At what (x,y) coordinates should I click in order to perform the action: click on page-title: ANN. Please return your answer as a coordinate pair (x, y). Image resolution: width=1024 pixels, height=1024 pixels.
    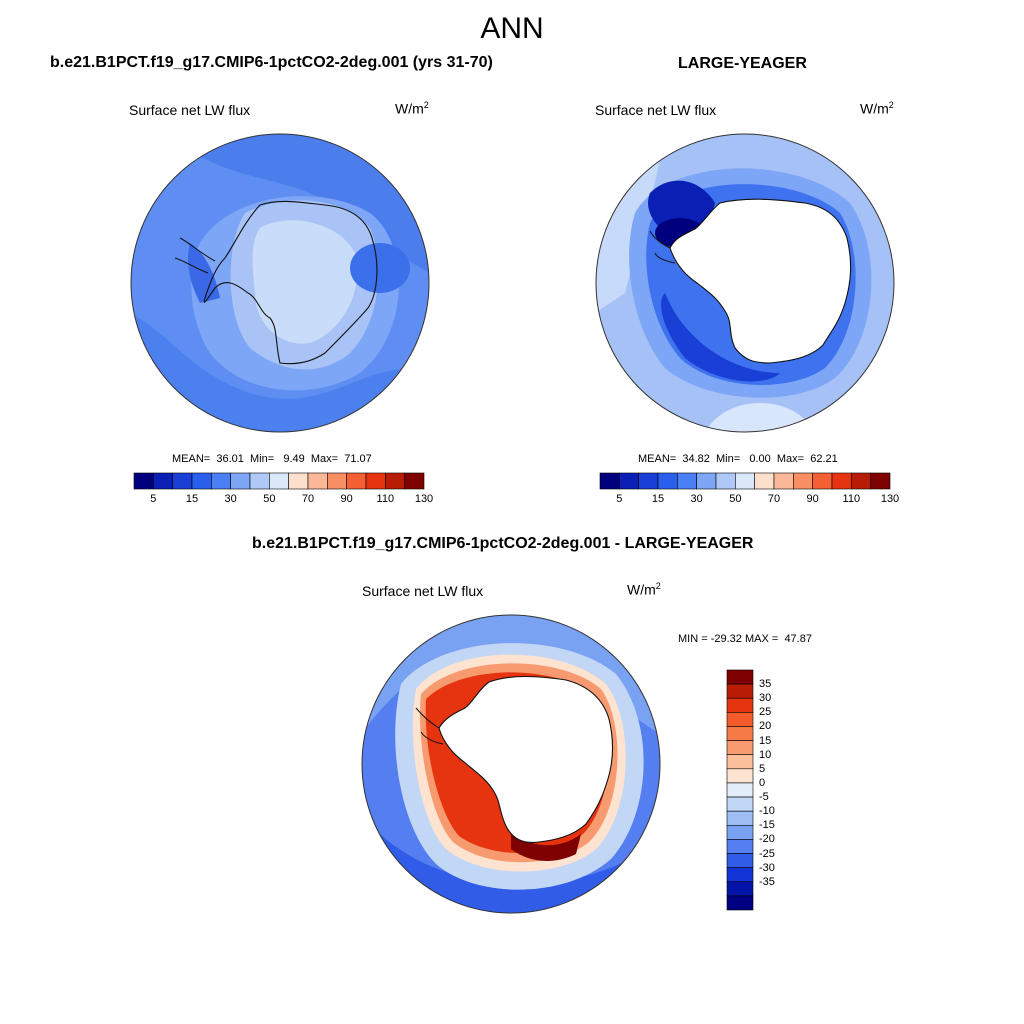
    Looking at the image, I should click on (512, 28).